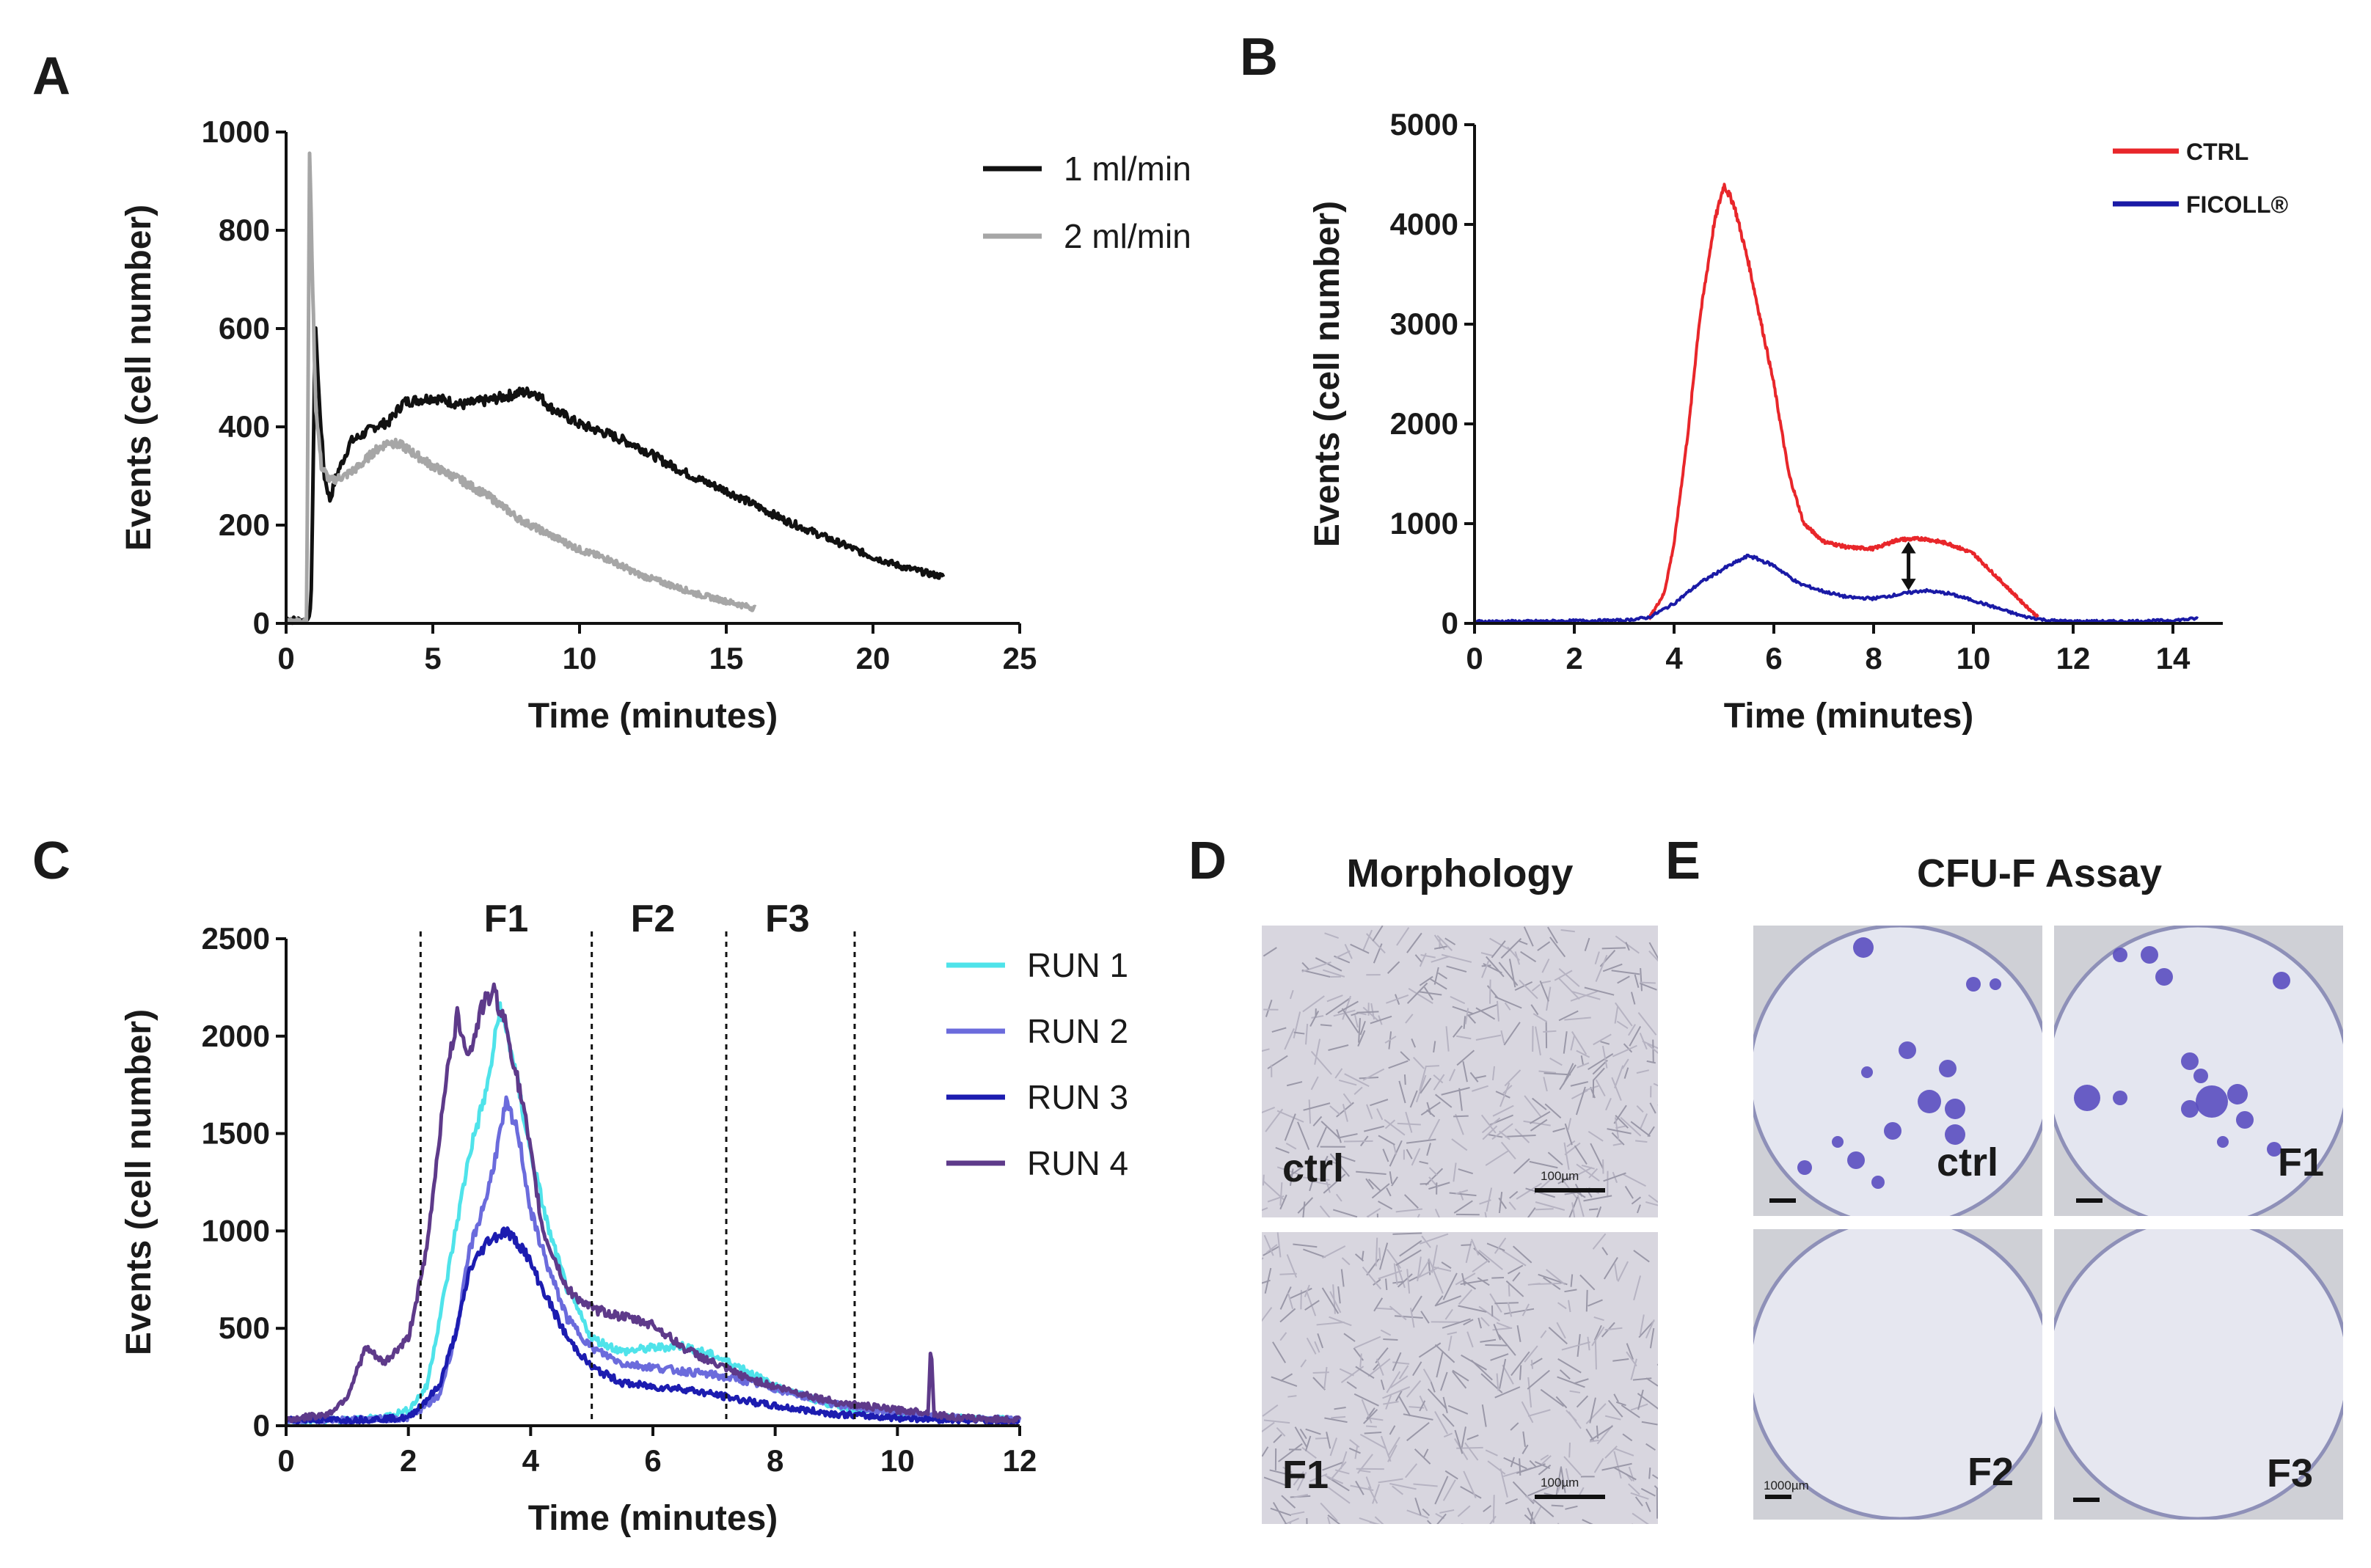 The height and width of the screenshot is (1568, 2371). I want to click on petri-dish, so click(1897, 1071).